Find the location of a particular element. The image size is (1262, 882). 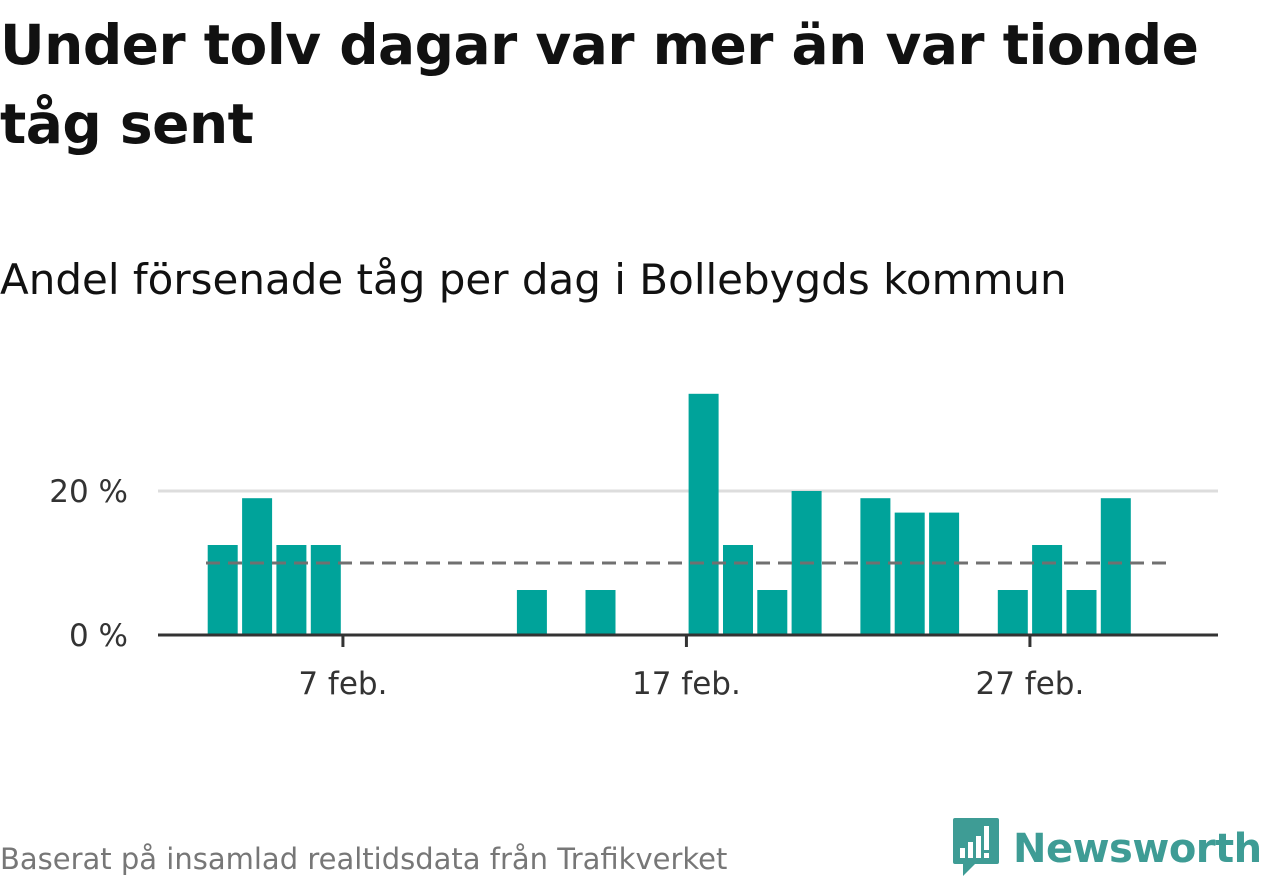

y-tick-label: 20 % is located at coordinates (88, 492).